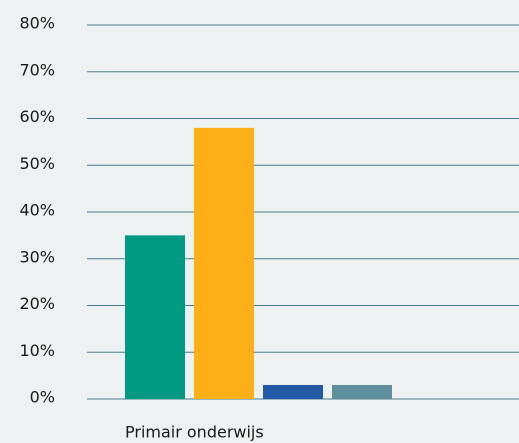 The image size is (519, 443). What do you see at coordinates (37, 163) in the screenshot?
I see `y-tick-label: 50%` at bounding box center [37, 163].